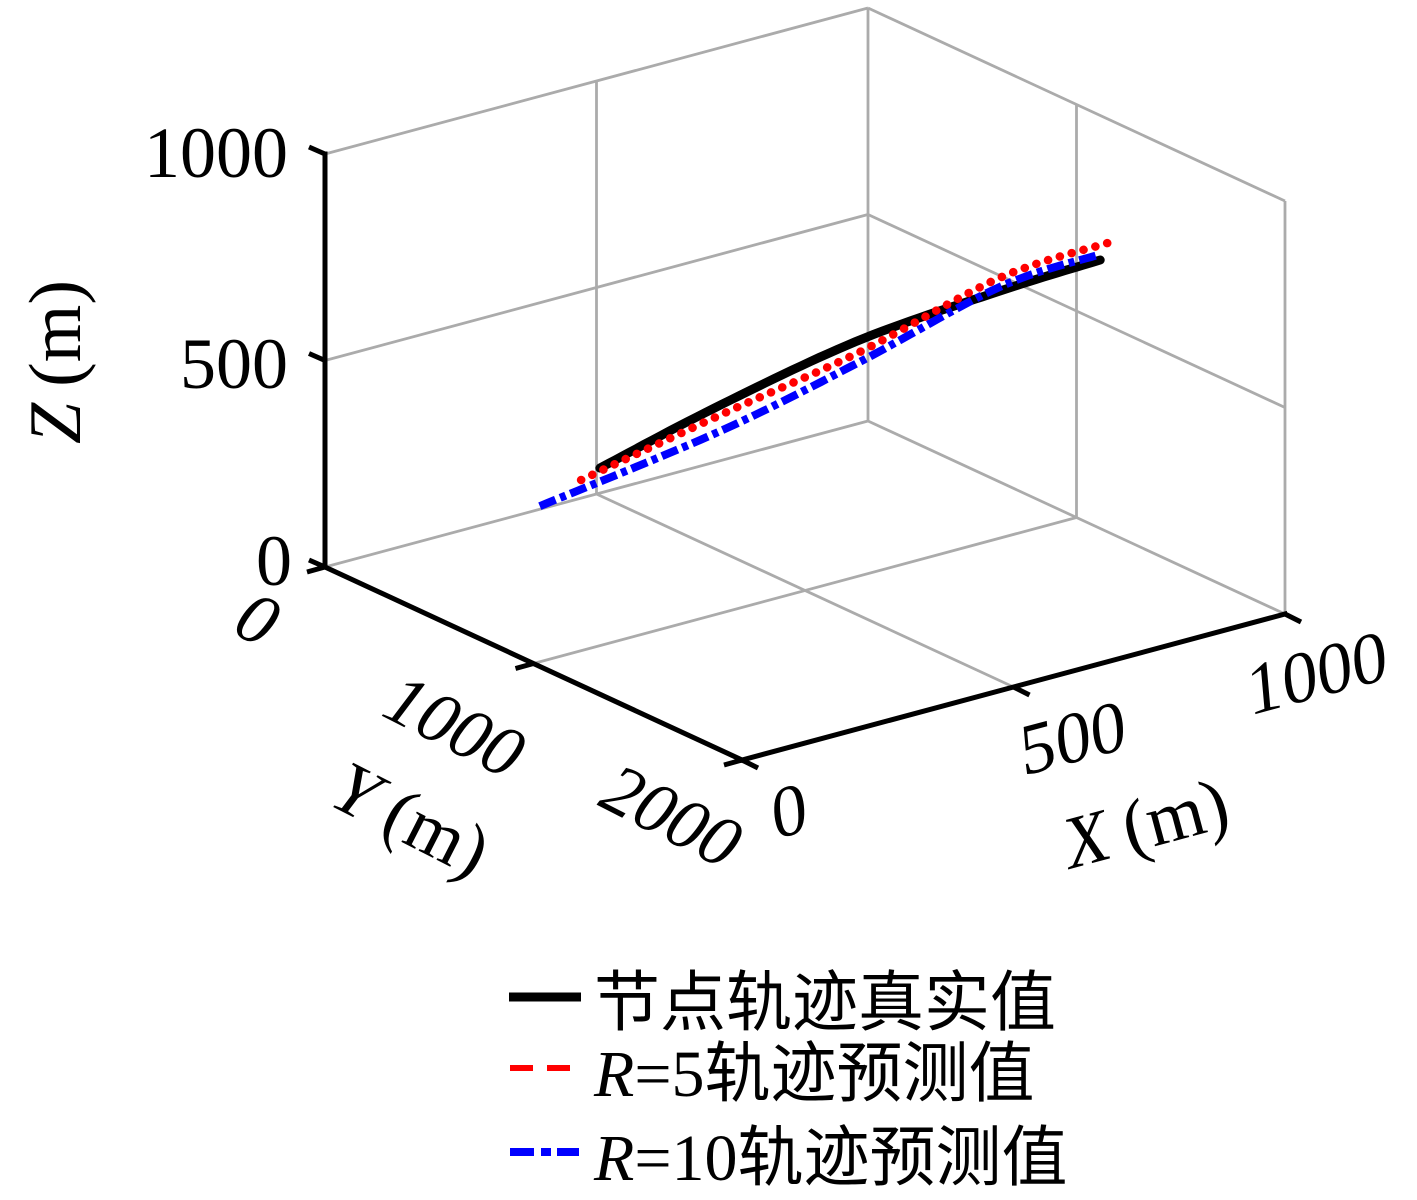 The image size is (1417, 1200). I want to click on x-tick-label-500: 500, so click(1072, 737).